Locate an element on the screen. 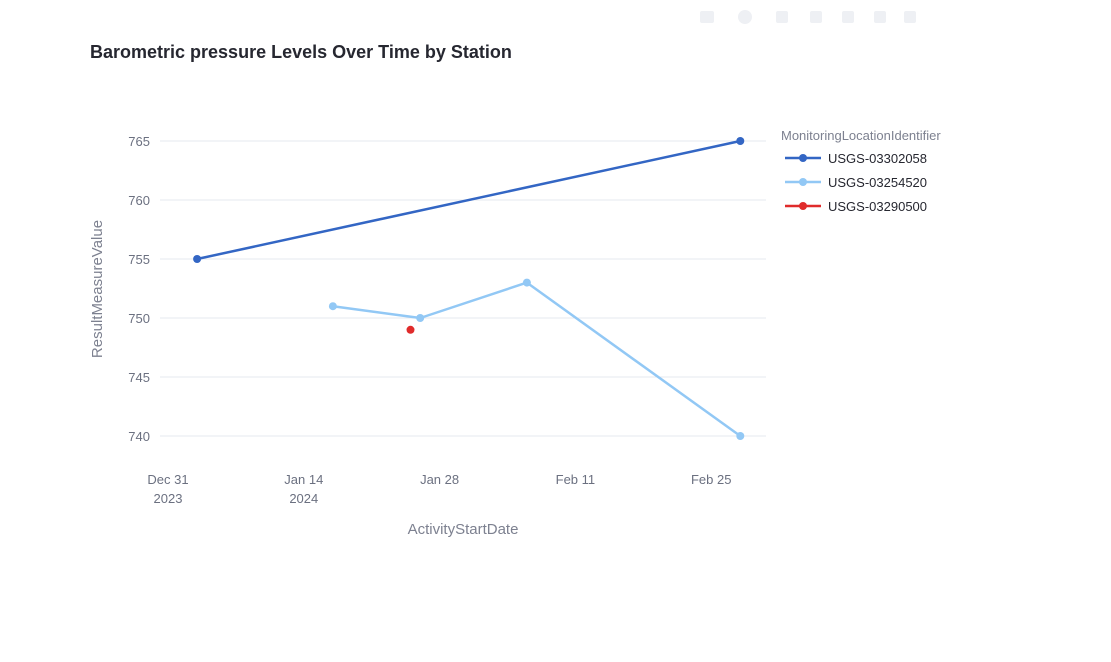 The width and height of the screenshot is (1111, 662). zoom-in-icon is located at coordinates (816, 17).